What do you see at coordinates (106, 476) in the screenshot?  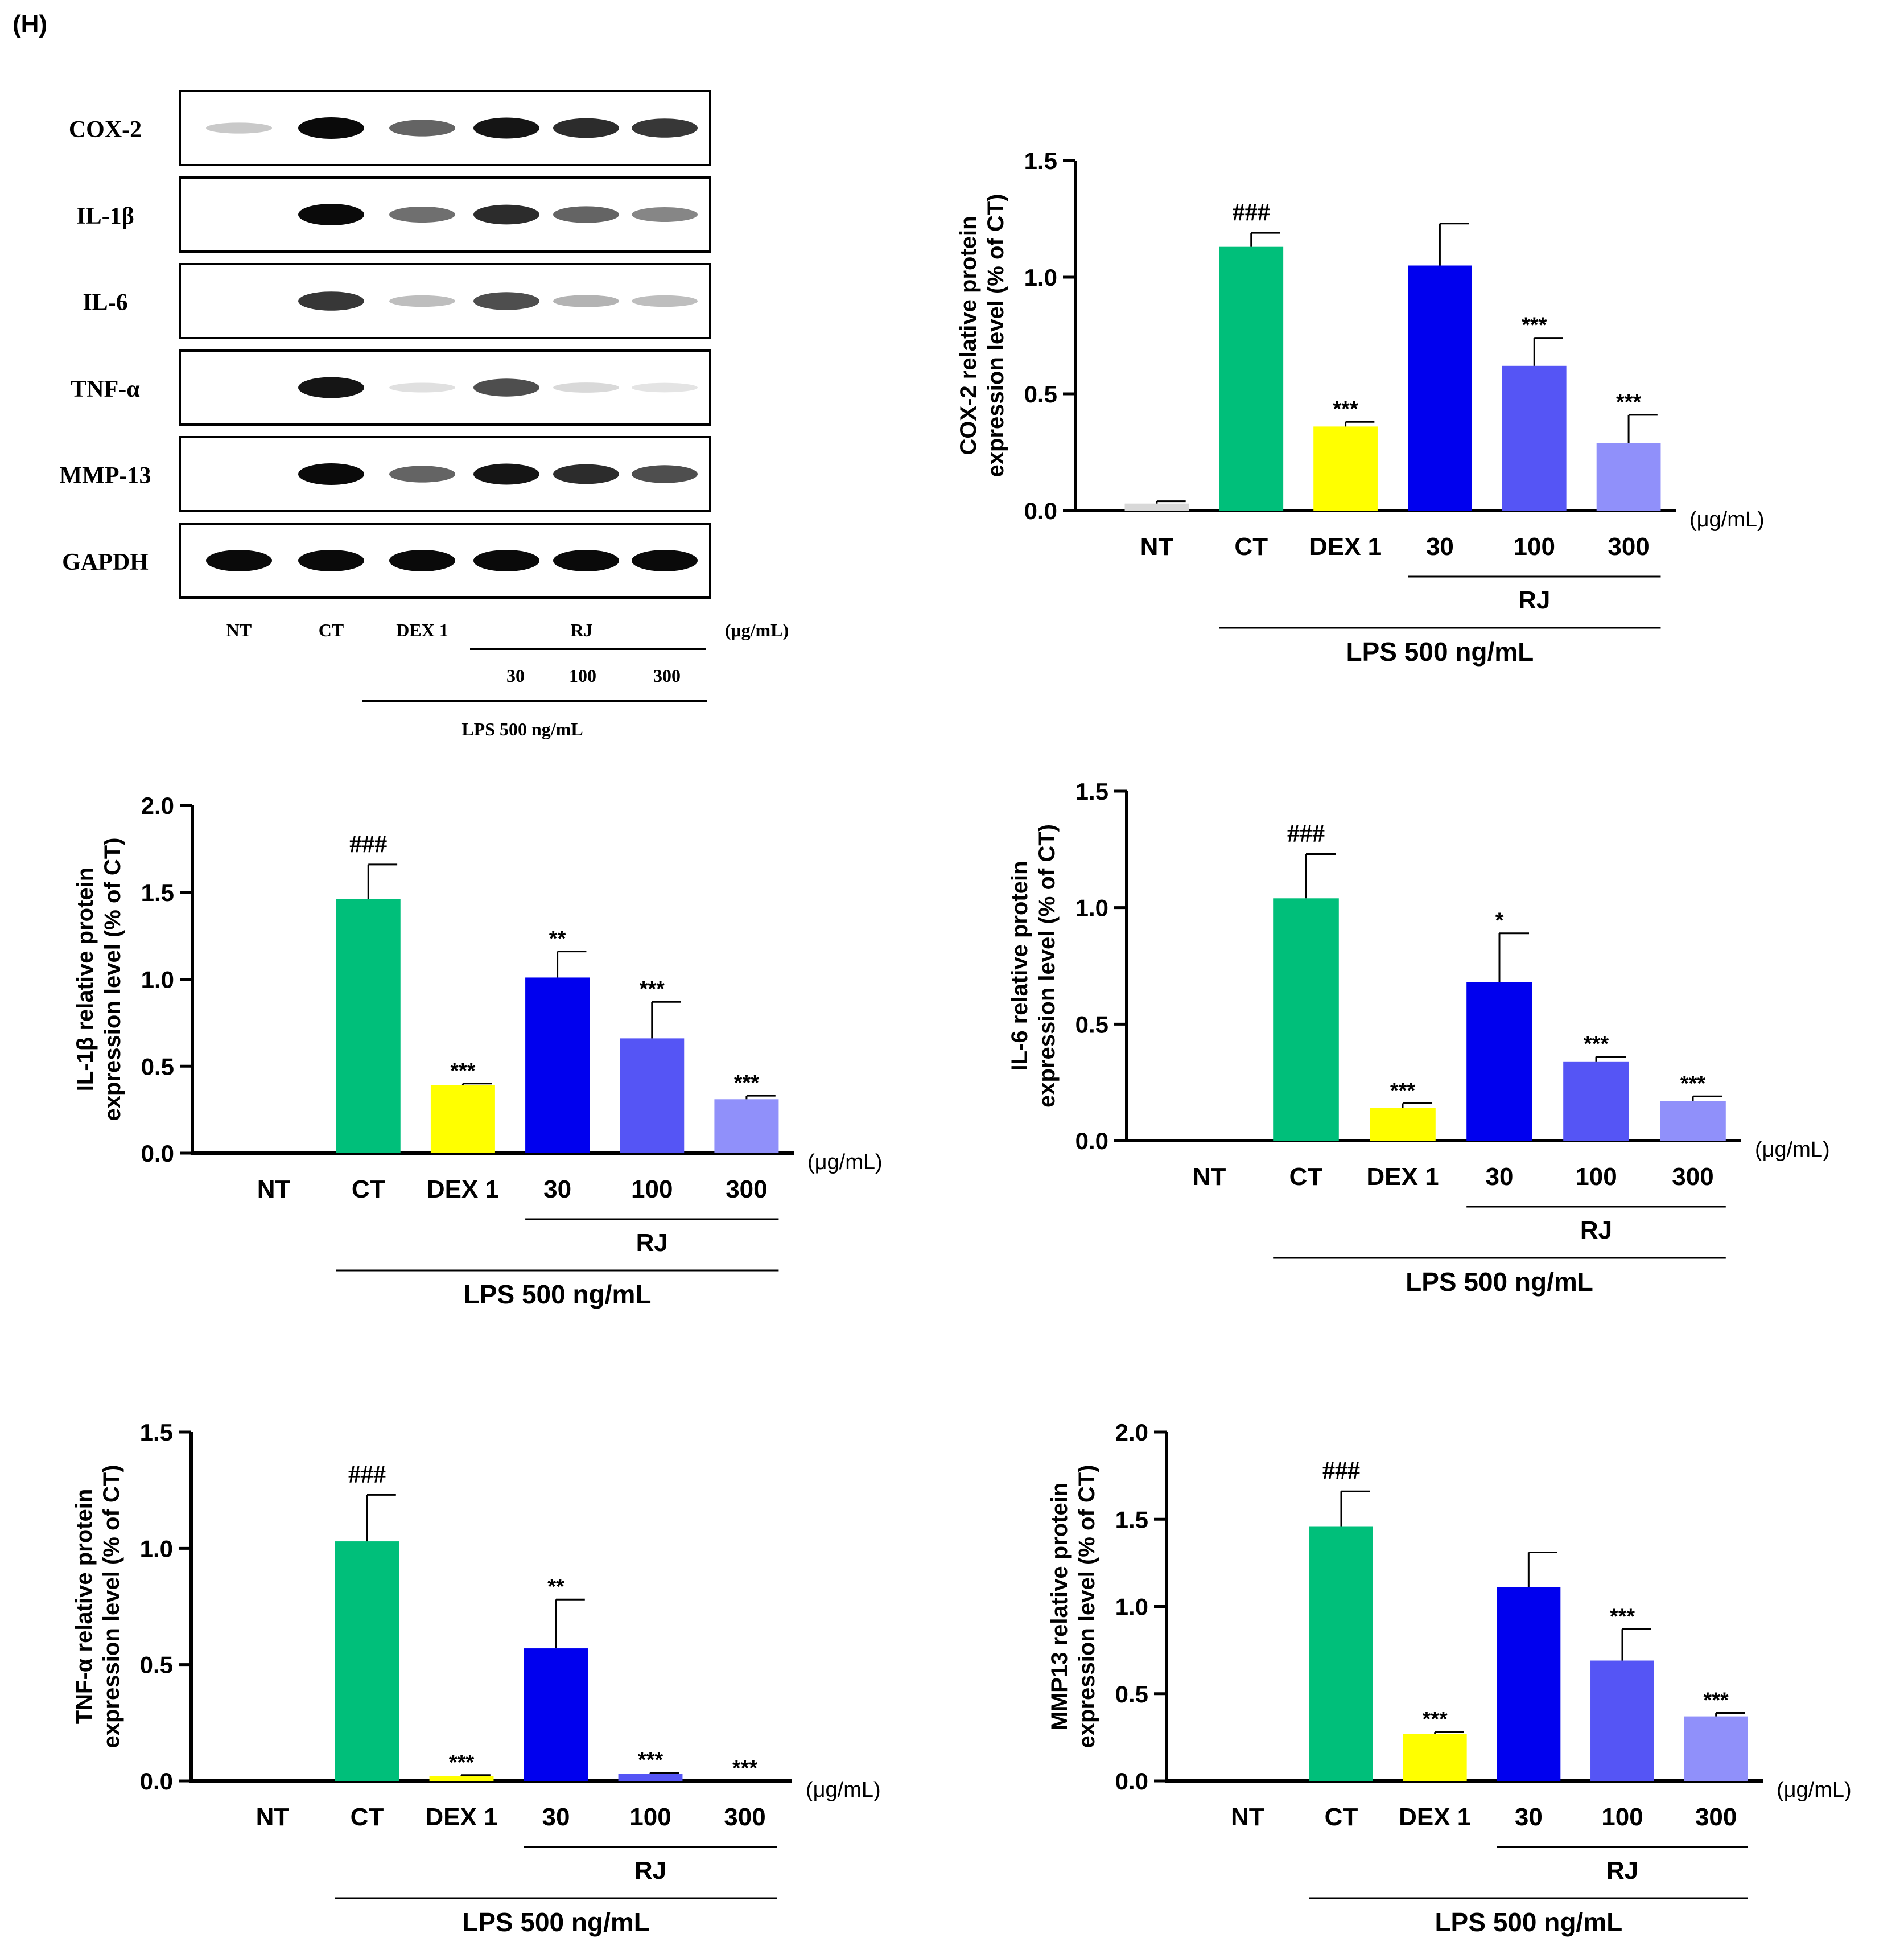 I see `blot-row-label: MMP-13` at bounding box center [106, 476].